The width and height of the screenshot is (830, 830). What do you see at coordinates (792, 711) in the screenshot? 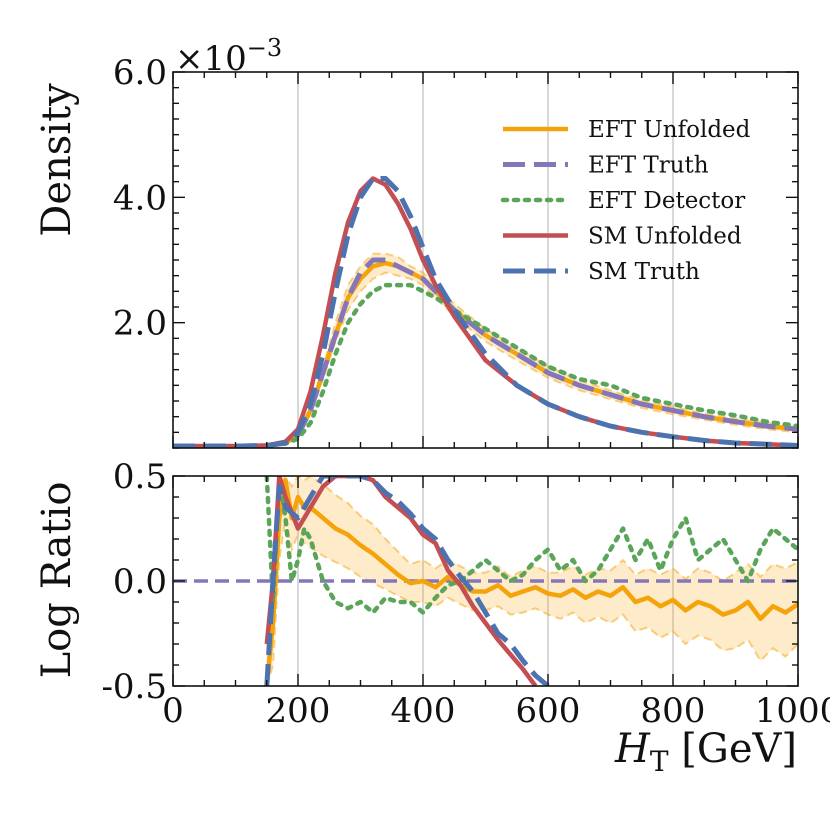
I see `xtick-label: 1000` at bounding box center [792, 711].